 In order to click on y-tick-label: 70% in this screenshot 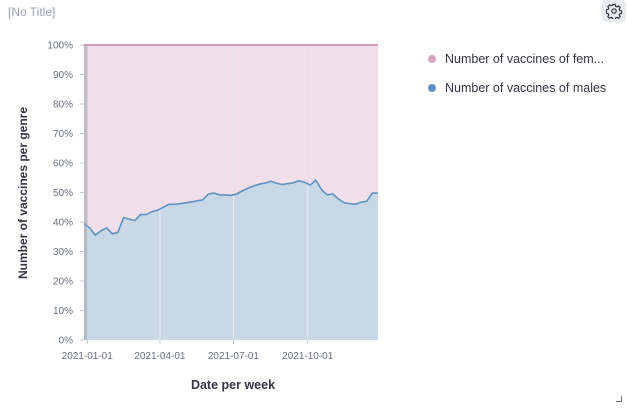, I will do `click(63, 134)`.